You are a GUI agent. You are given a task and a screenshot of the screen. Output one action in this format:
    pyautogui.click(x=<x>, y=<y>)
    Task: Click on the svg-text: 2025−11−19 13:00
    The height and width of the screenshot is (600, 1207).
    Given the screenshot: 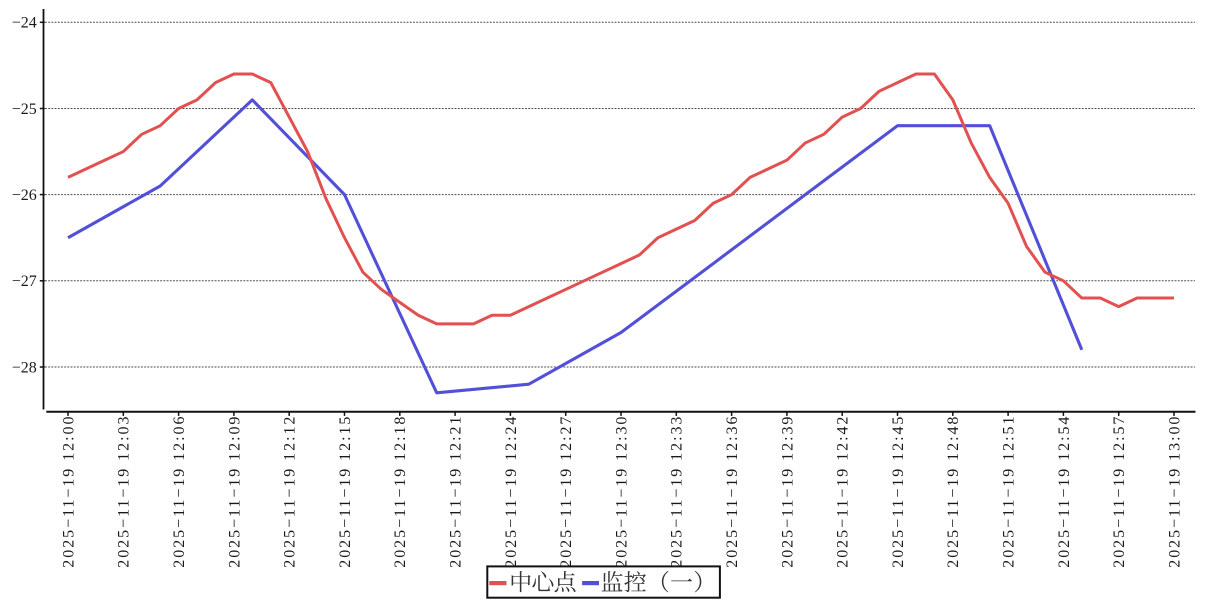 What is the action you would take?
    pyautogui.click(x=1174, y=491)
    